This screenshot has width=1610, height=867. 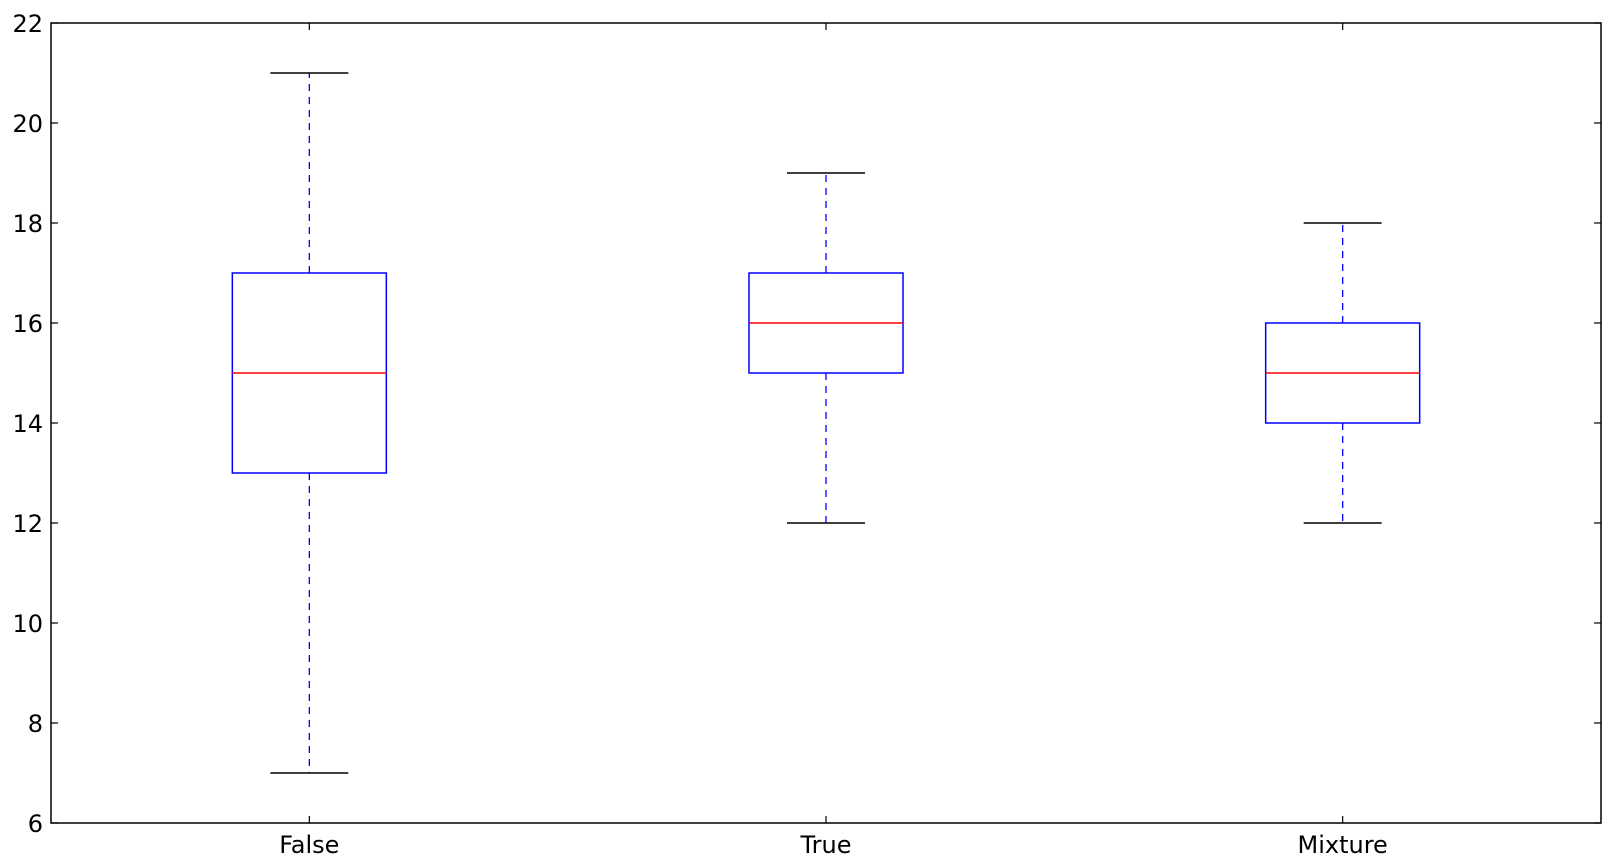 What do you see at coordinates (35, 724) in the screenshot?
I see `y-tick-label: 8` at bounding box center [35, 724].